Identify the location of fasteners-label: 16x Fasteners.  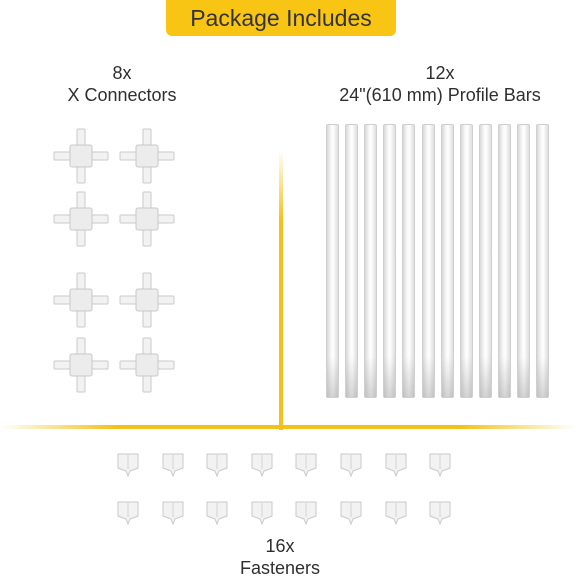
(280, 557).